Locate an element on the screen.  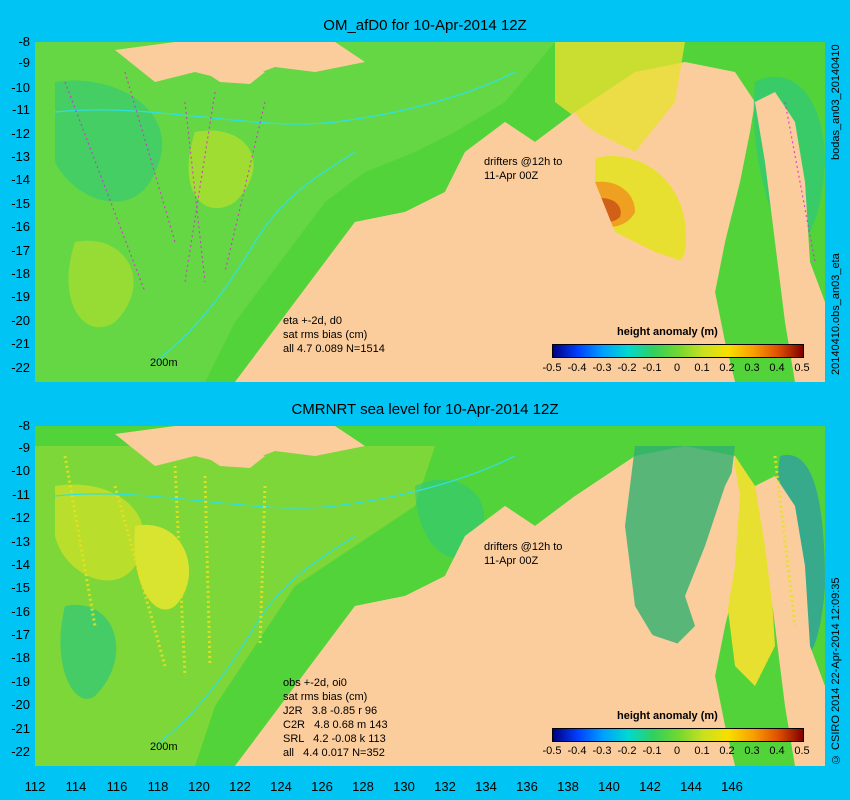
top-y-tick: -8 is located at coordinates (24, 41).